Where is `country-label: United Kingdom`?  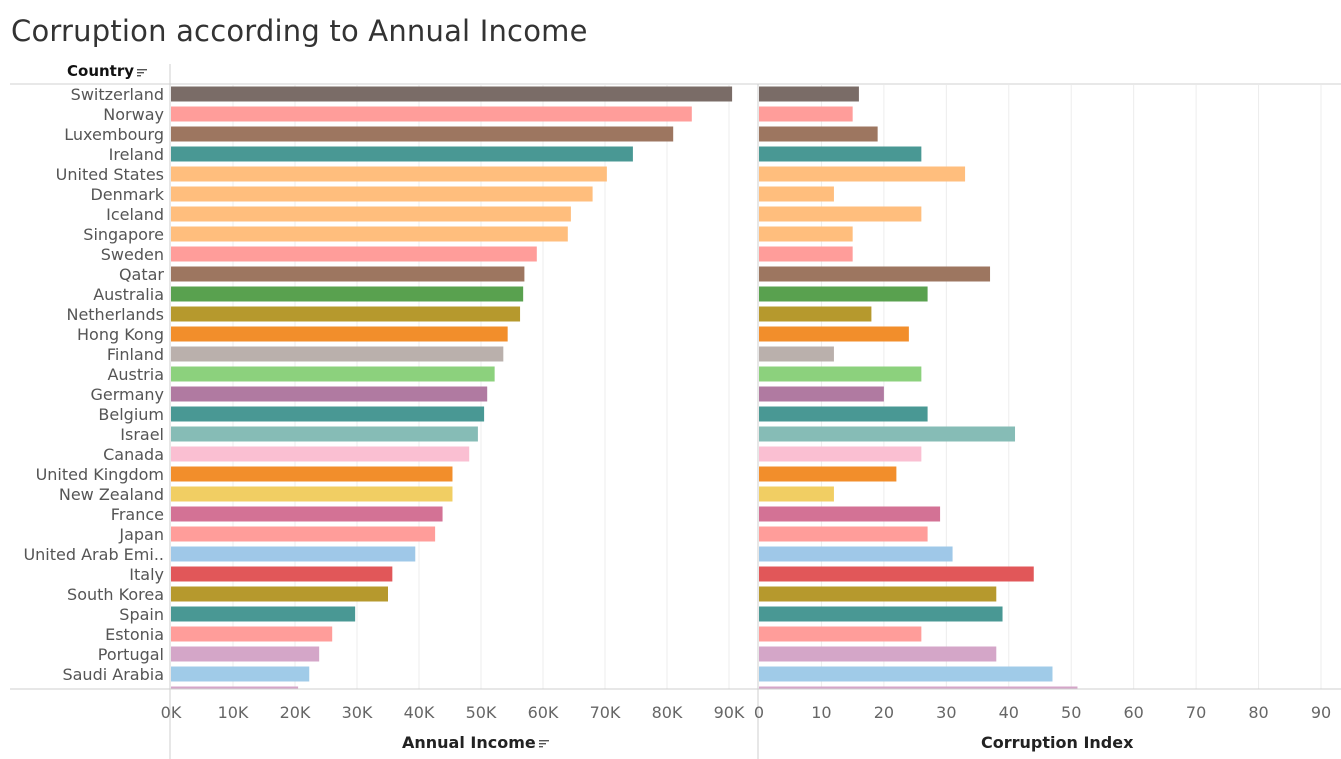 country-label: United Kingdom is located at coordinates (100, 474).